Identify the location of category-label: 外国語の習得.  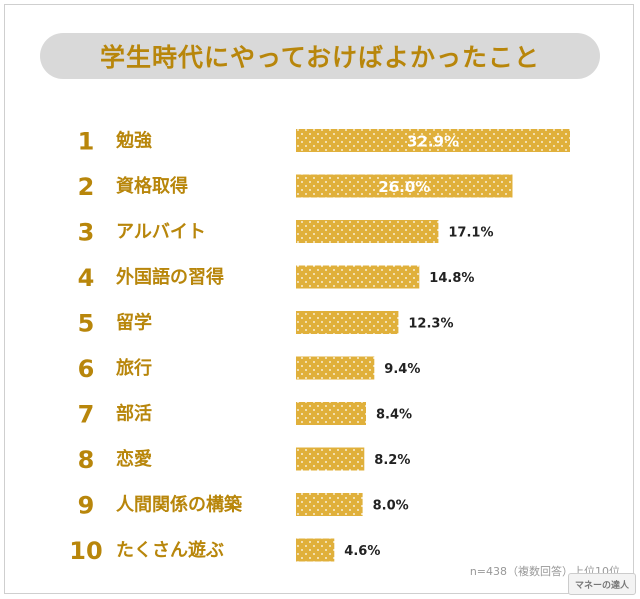
(170, 277).